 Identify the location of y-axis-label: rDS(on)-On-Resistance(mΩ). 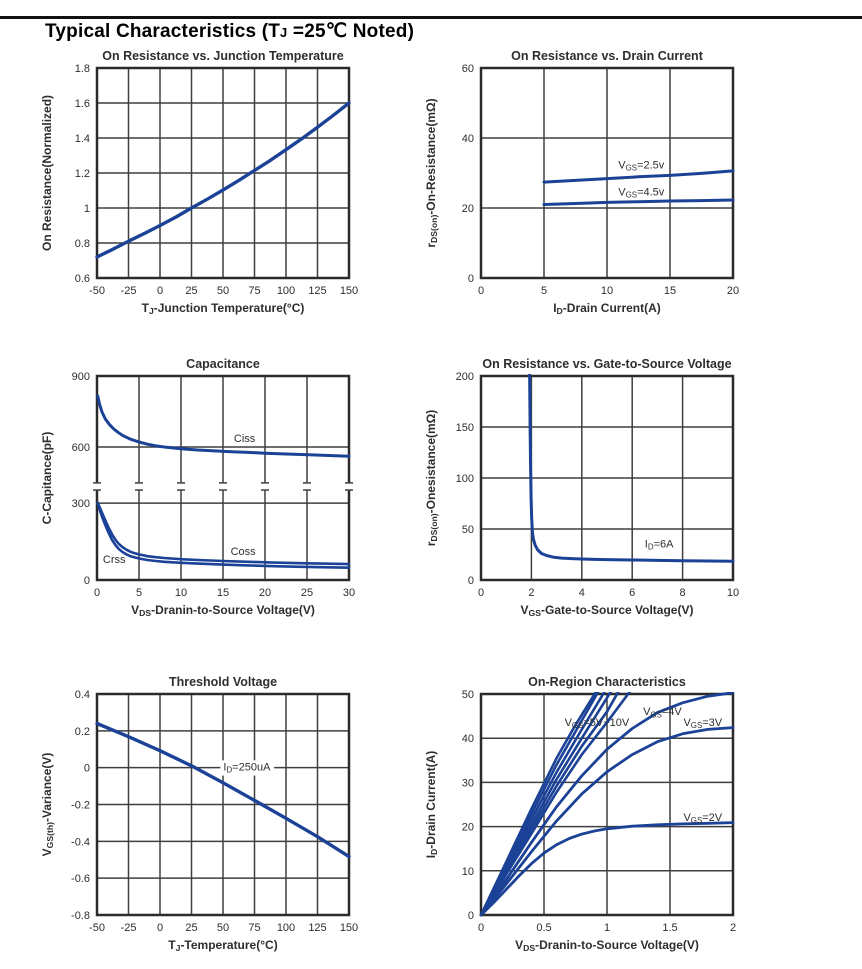
(431, 172).